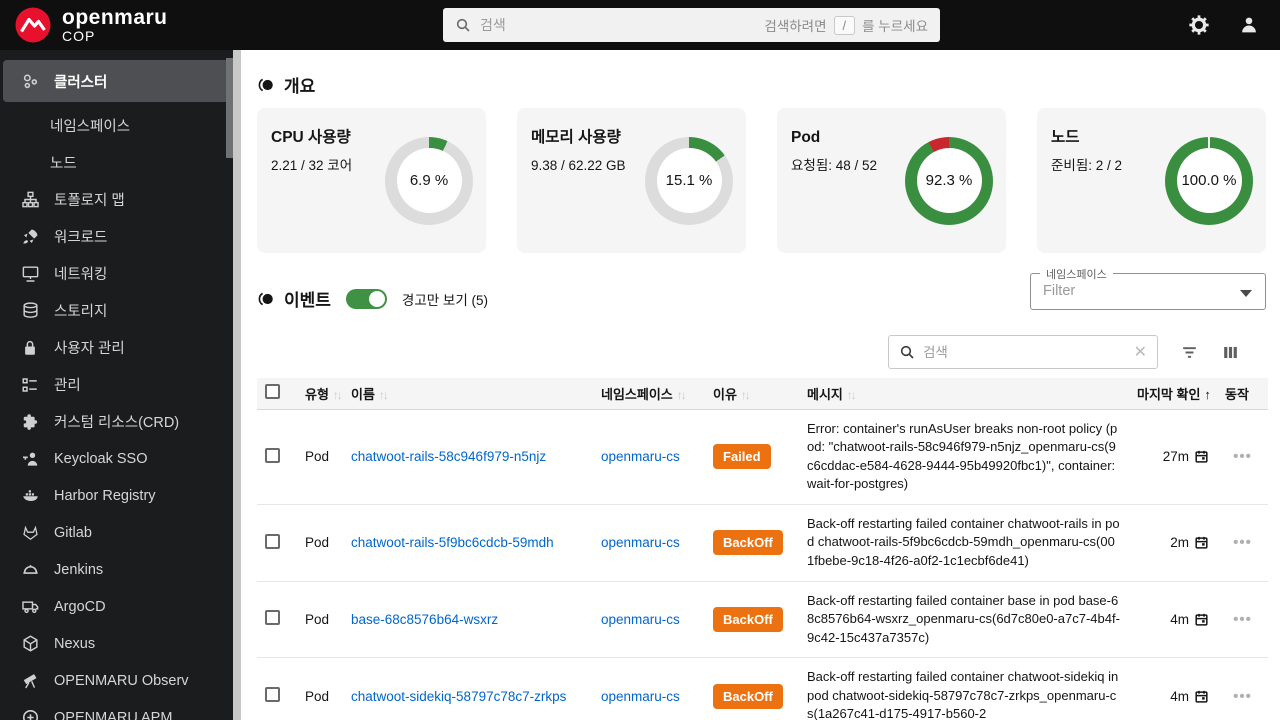 The image size is (1280, 720). I want to click on select-all-checkbox, so click(272, 392).